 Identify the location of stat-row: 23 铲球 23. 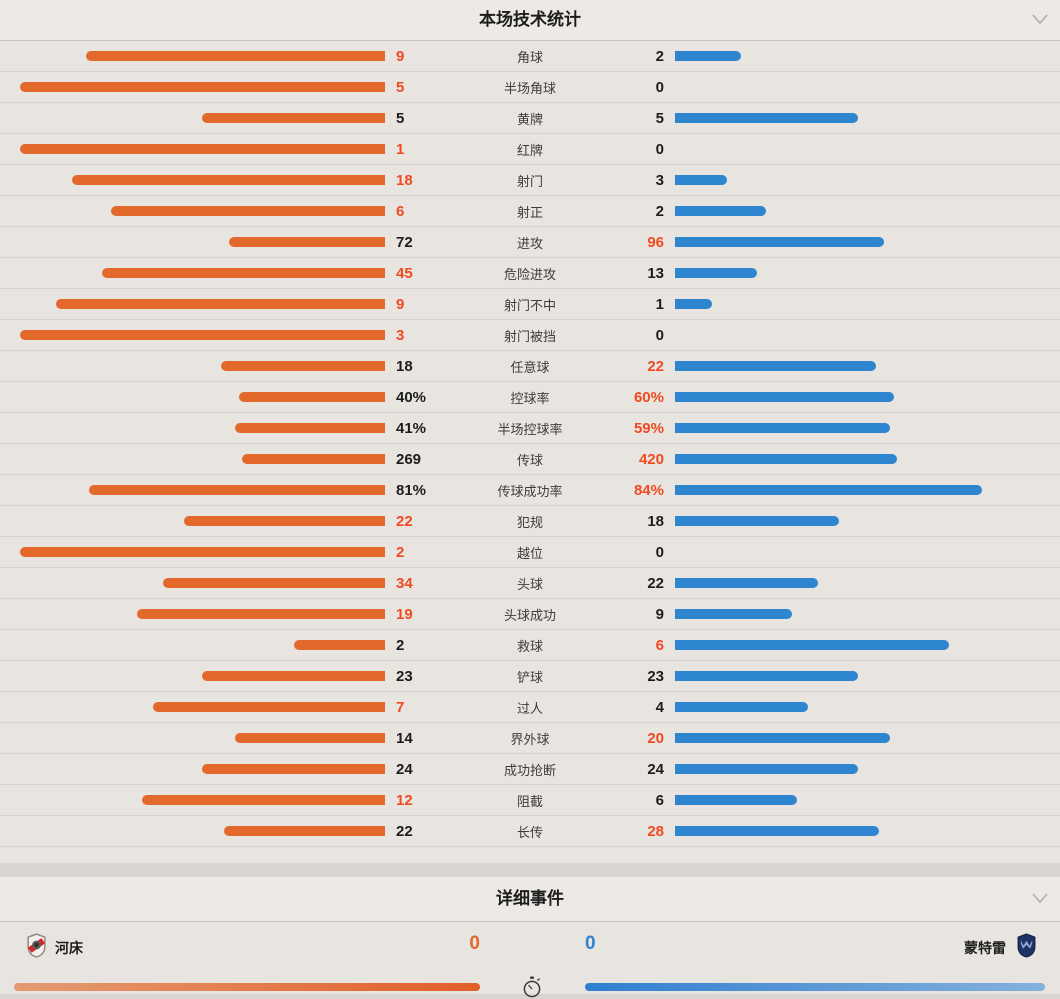
(530, 676).